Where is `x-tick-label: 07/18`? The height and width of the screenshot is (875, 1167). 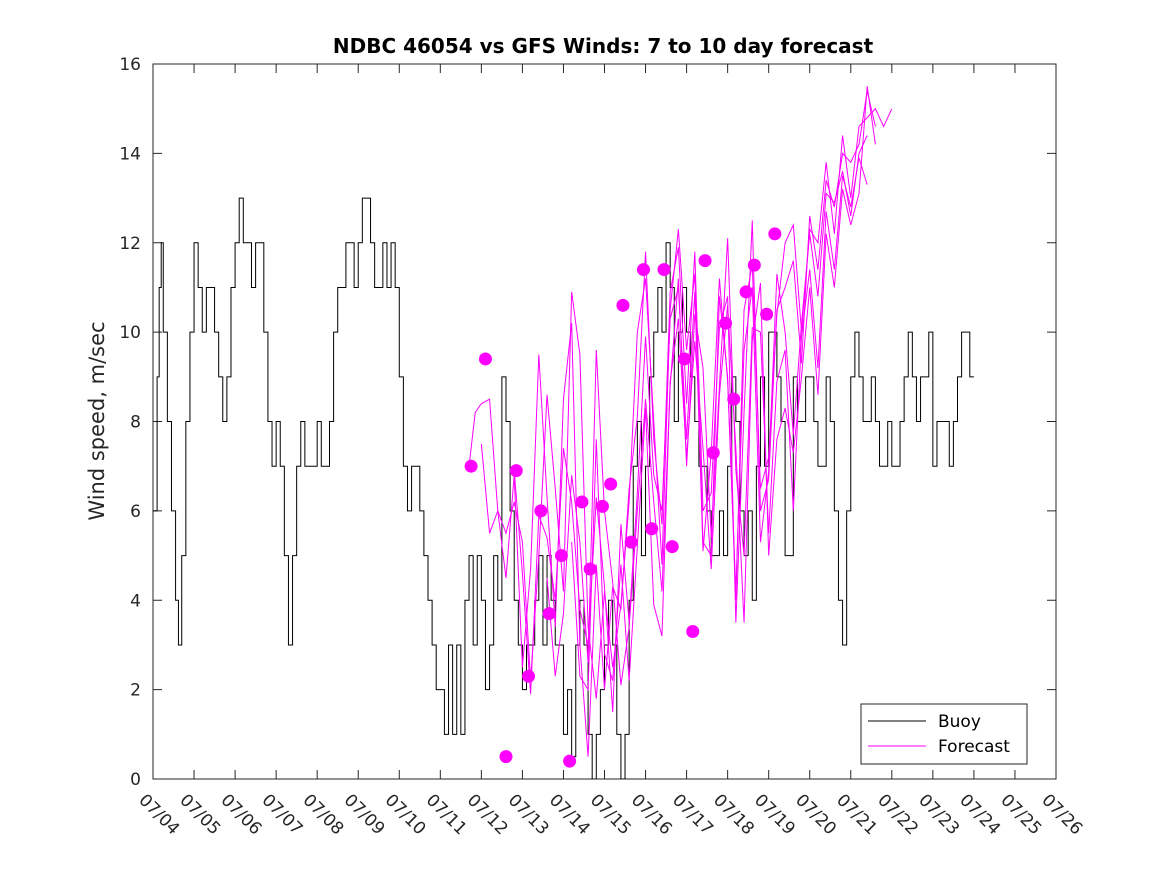 x-tick-label: 07/18 is located at coordinates (733, 814).